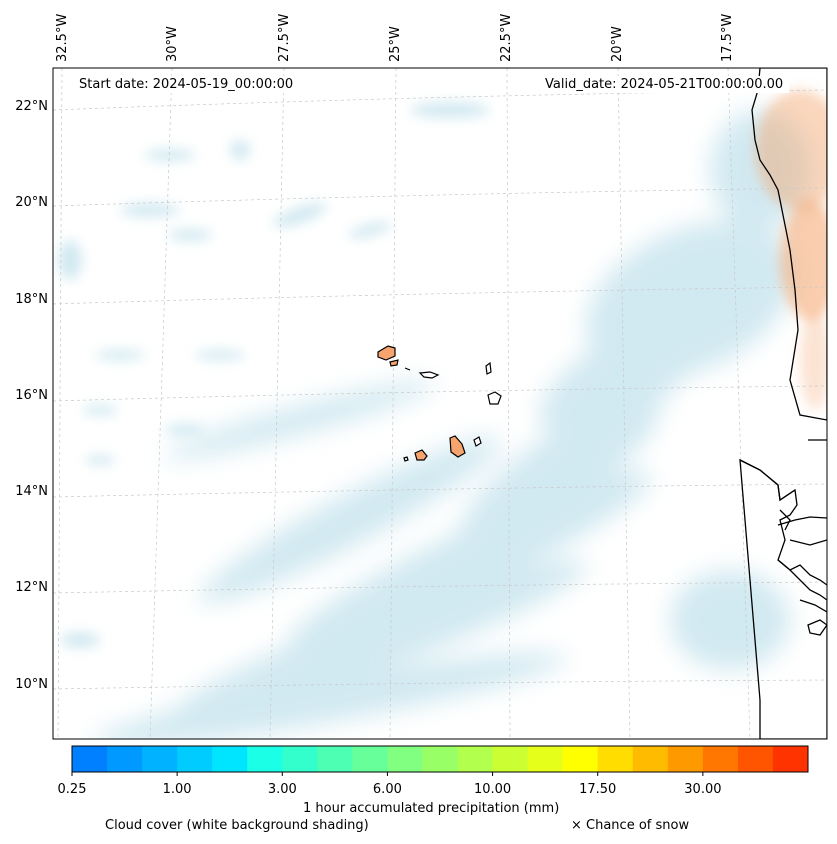 This screenshot has height=844, width=837. What do you see at coordinates (598, 789) in the screenshot?
I see `colorbar-tick: 17.50` at bounding box center [598, 789].